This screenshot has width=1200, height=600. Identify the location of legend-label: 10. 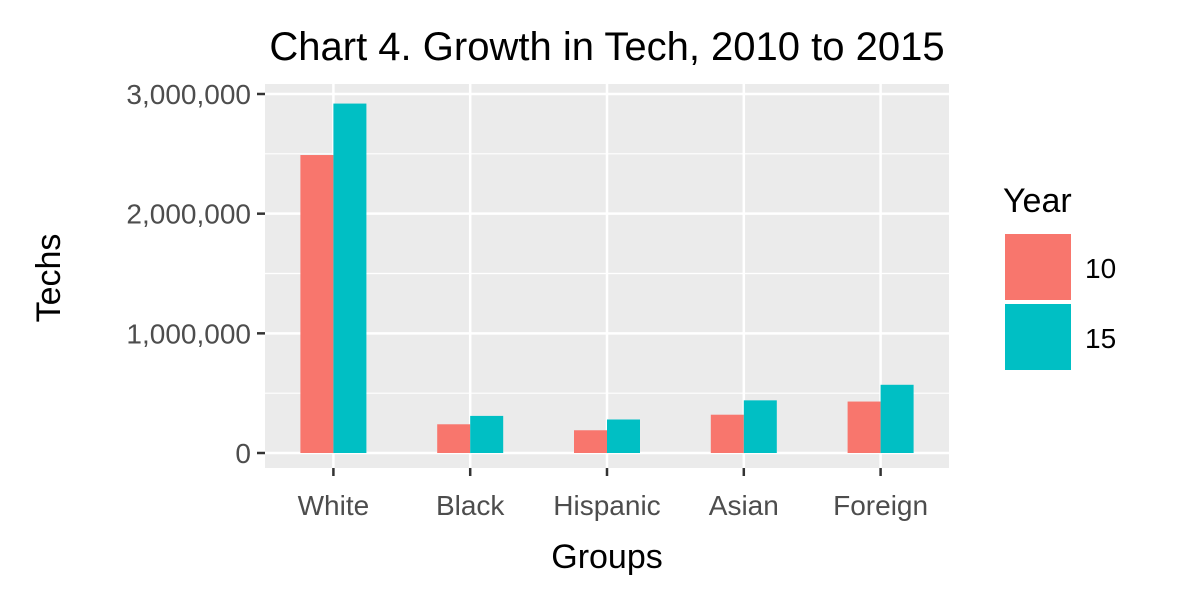
(1100, 268).